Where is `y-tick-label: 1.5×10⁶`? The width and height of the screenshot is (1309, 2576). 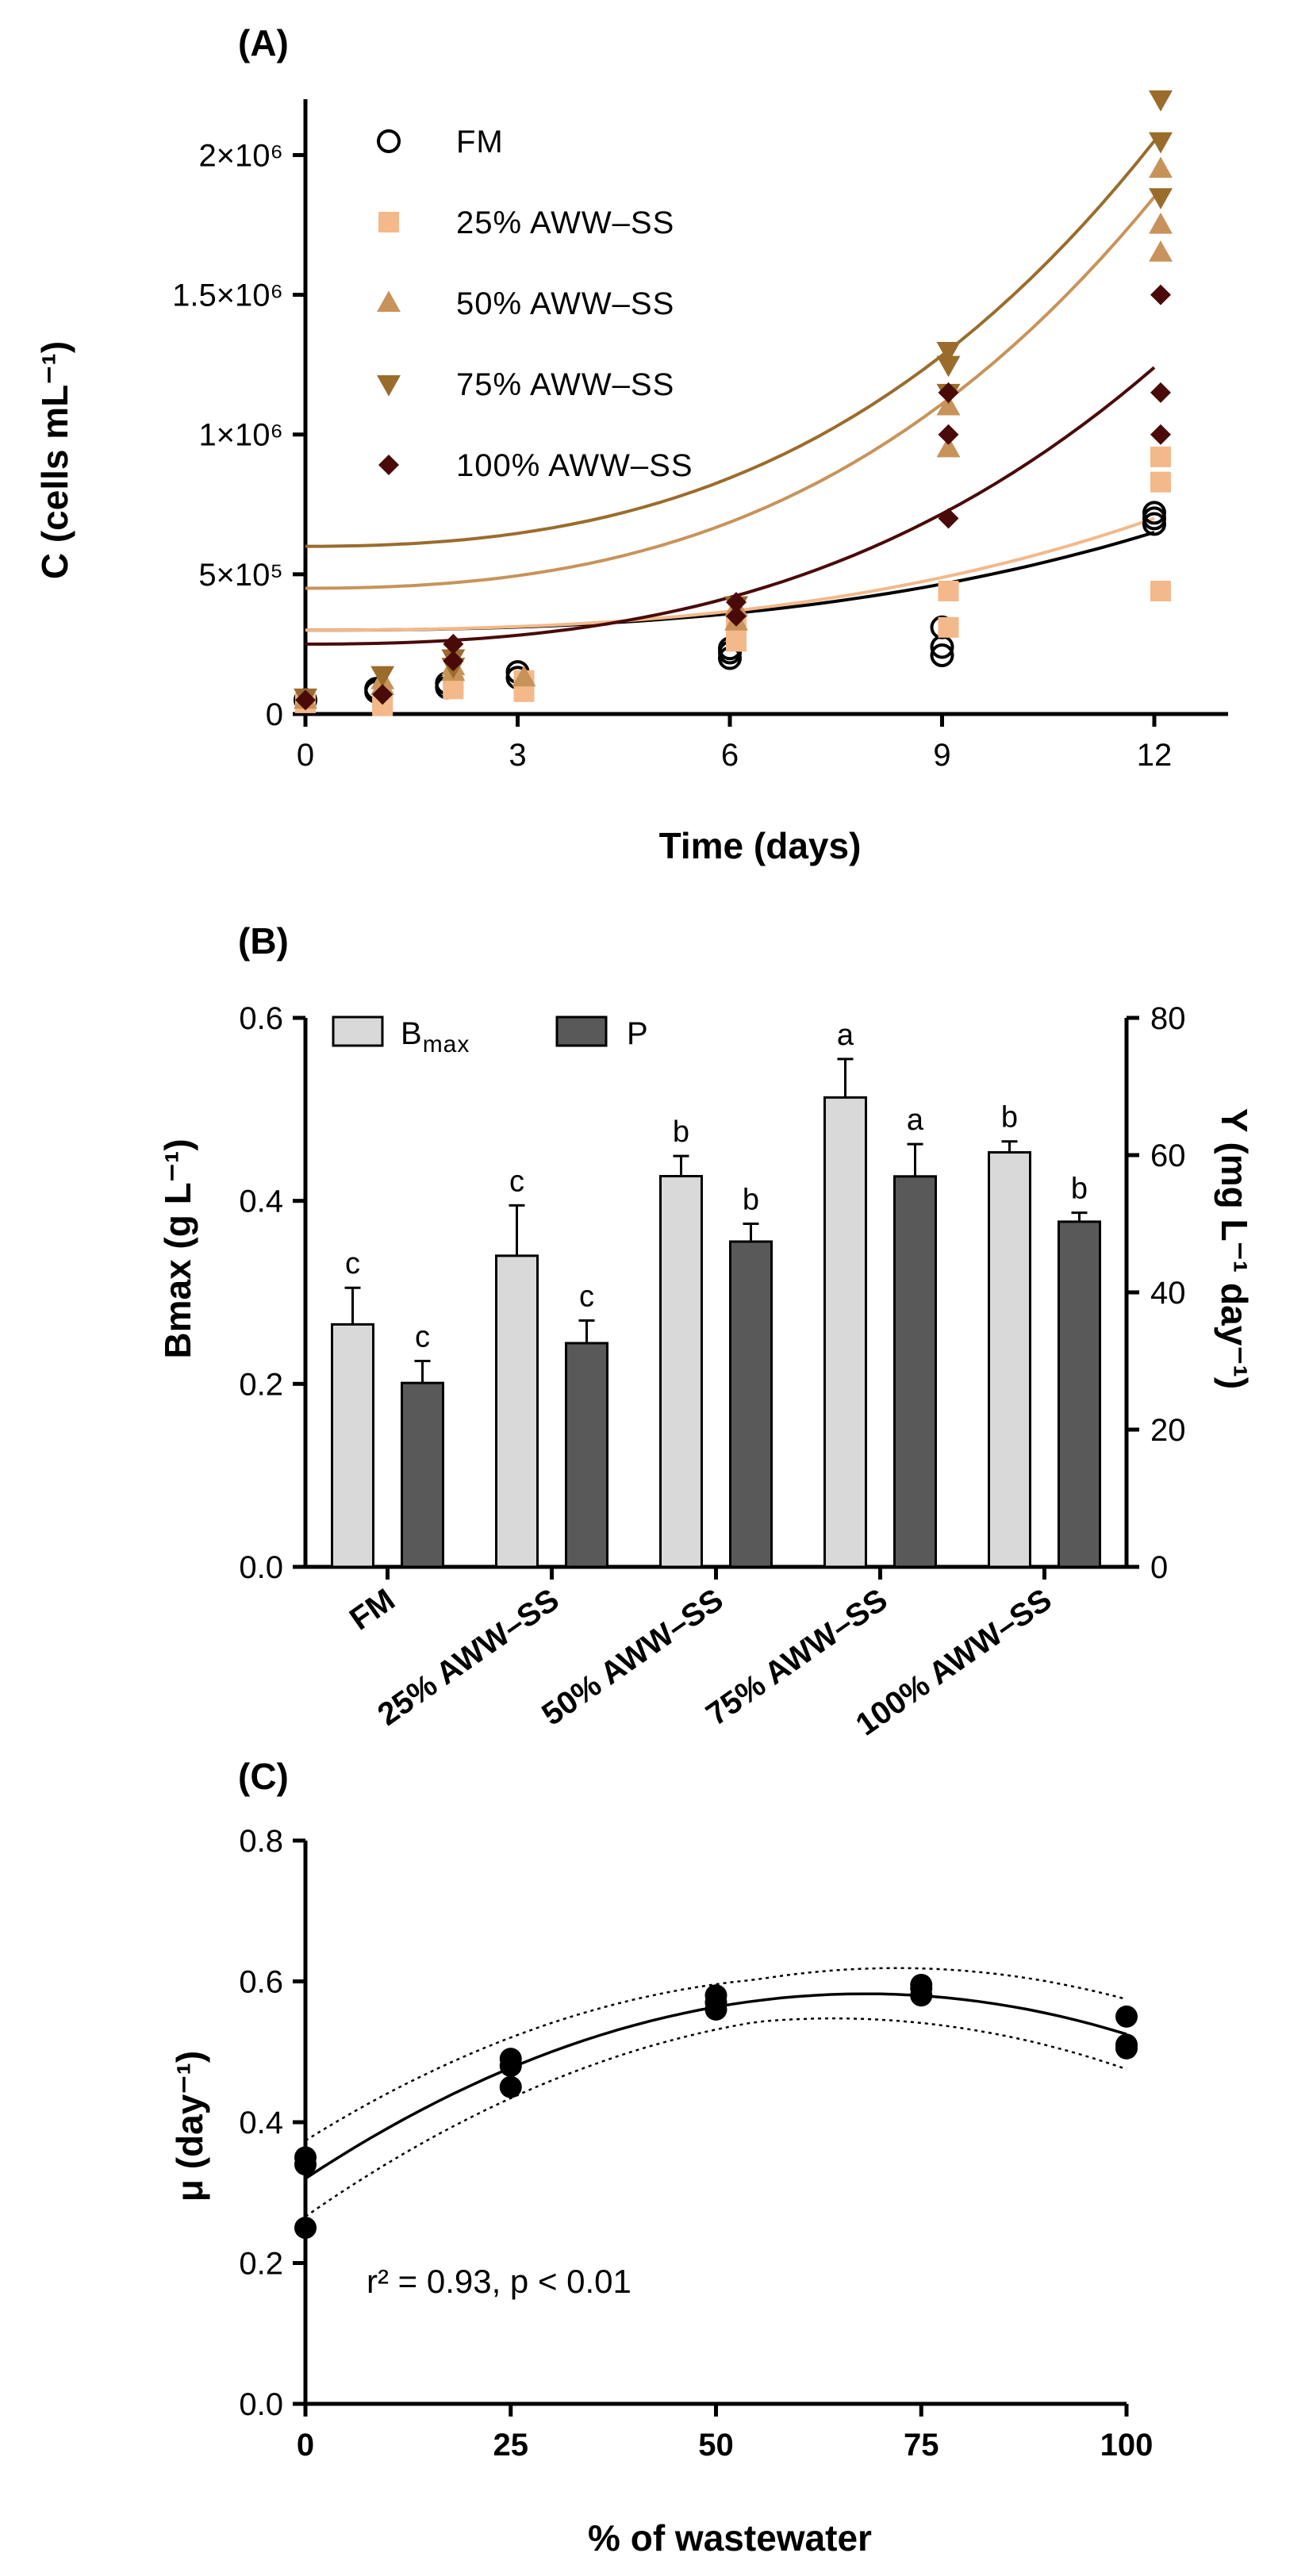
y-tick-label: 1.5×10⁶ is located at coordinates (227, 295).